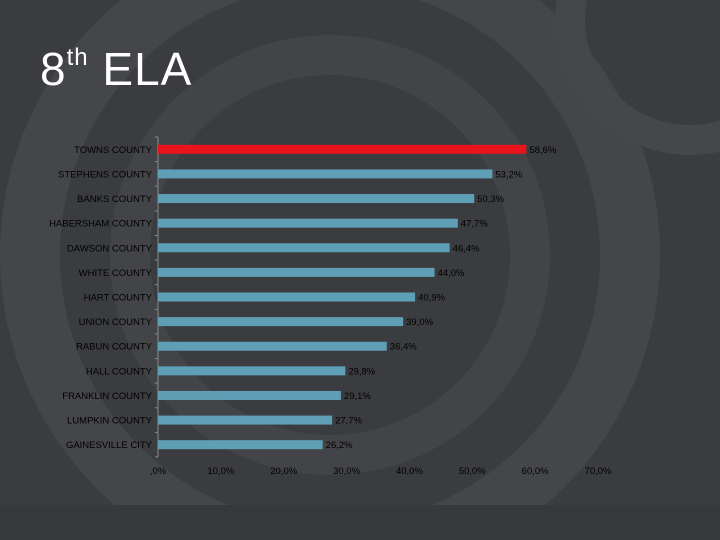 The height and width of the screenshot is (540, 720). I want to click on category-label: HABERSHAM COUNTY, so click(101, 224).